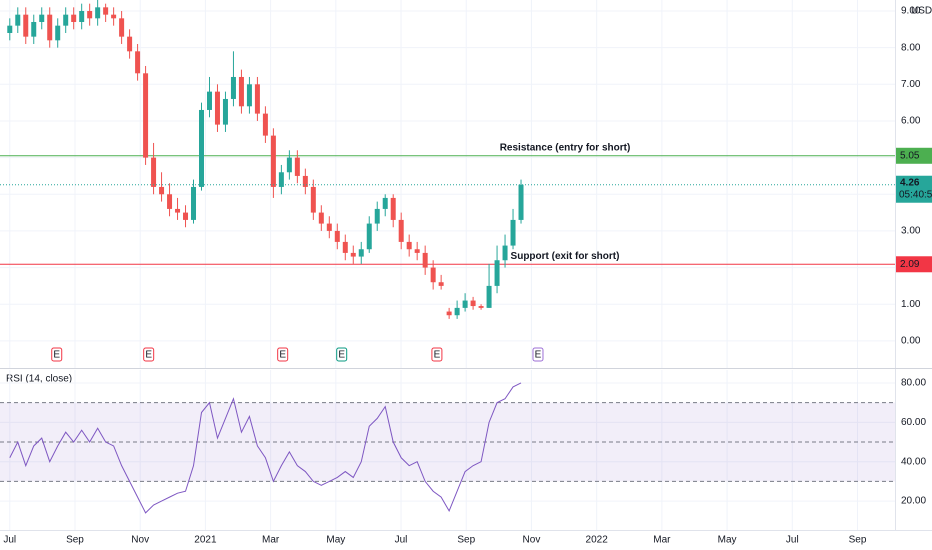 This screenshot has width=932, height=550. I want to click on rsi-tick-label: 20.00, so click(913, 501).